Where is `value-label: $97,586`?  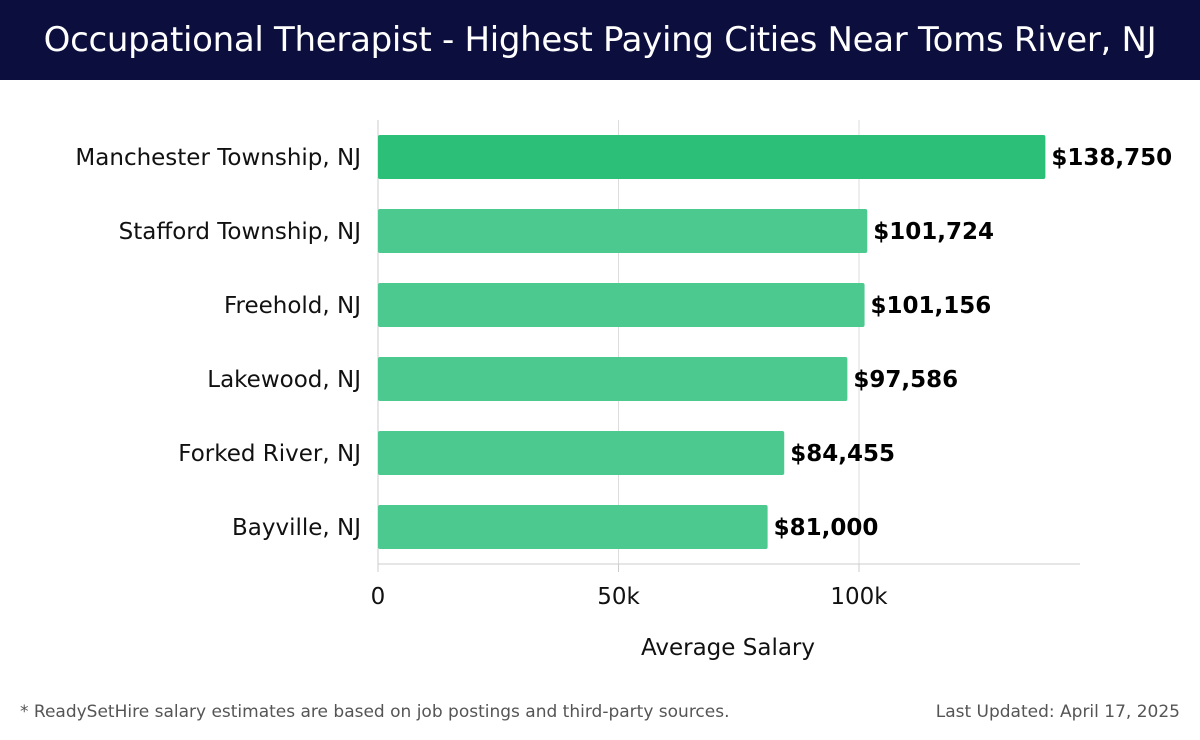 value-label: $97,586 is located at coordinates (905, 380).